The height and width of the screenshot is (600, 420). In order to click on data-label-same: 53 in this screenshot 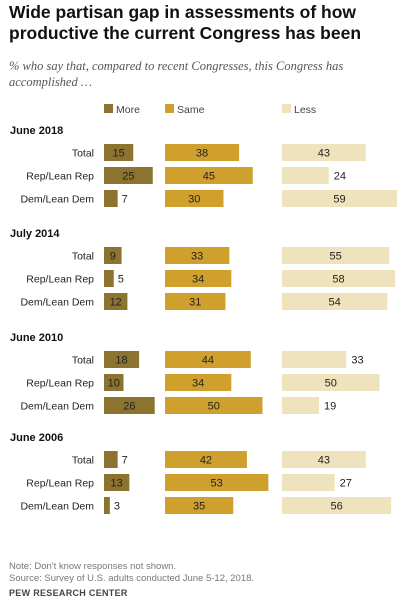, I will do `click(217, 484)`.